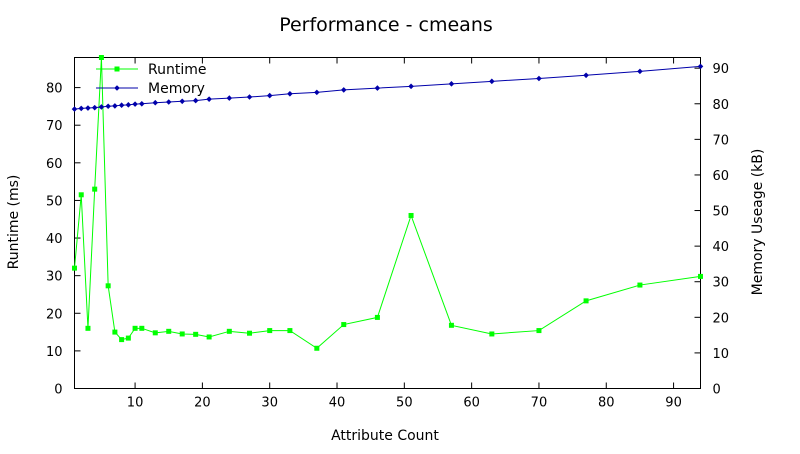 The image size is (800, 454). What do you see at coordinates (54, 126) in the screenshot?
I see `y-left-tick-label: 70` at bounding box center [54, 126].